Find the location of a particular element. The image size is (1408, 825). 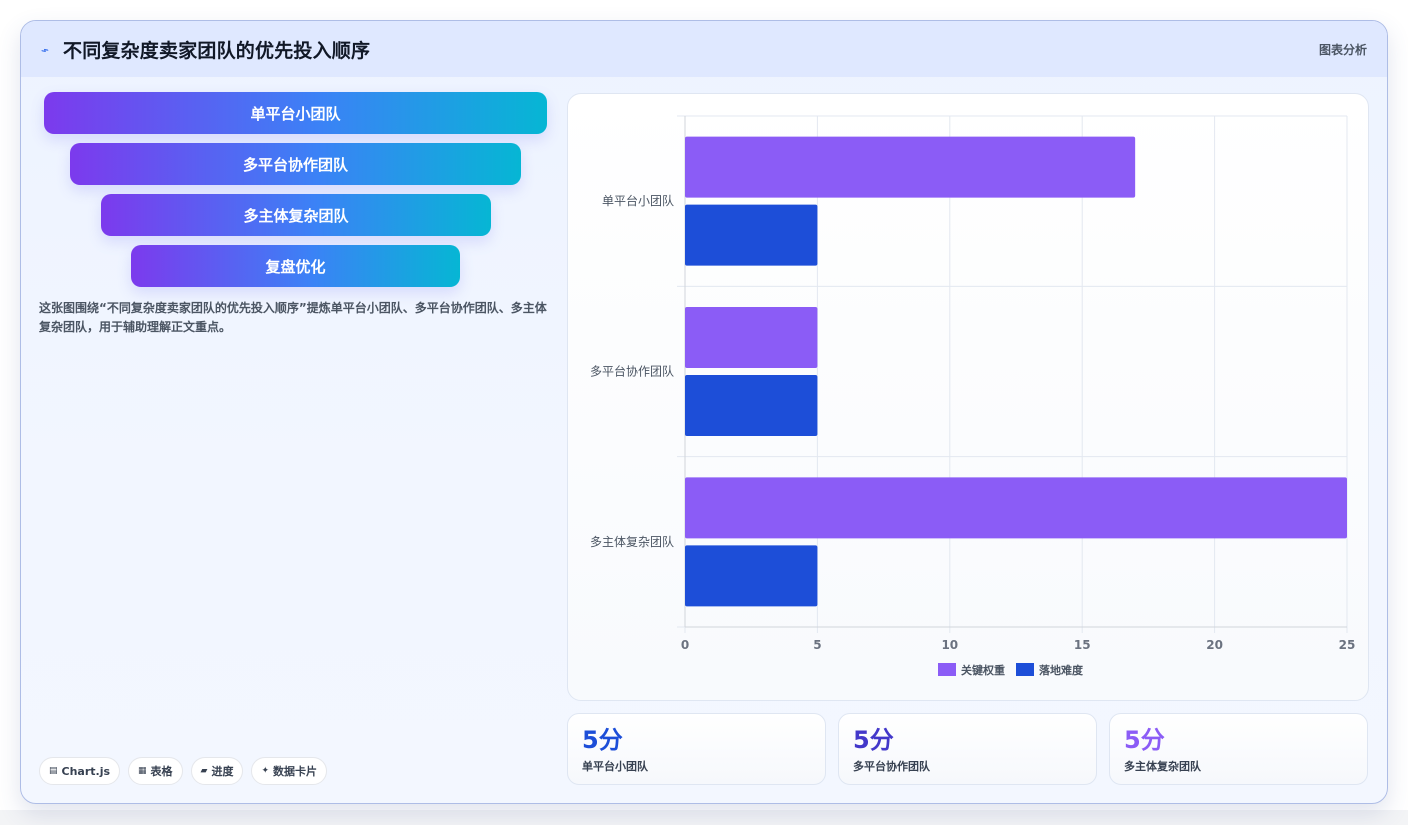

tag-label: 表格 is located at coordinates (161, 771).